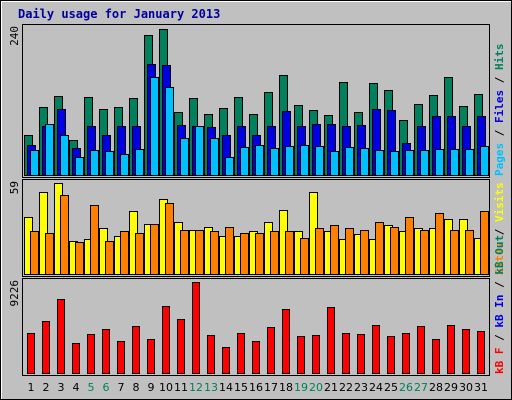 Image resolution: width=512 pixels, height=400 pixels. I want to click on x-tick-label-day-22: 22, so click(346, 387).